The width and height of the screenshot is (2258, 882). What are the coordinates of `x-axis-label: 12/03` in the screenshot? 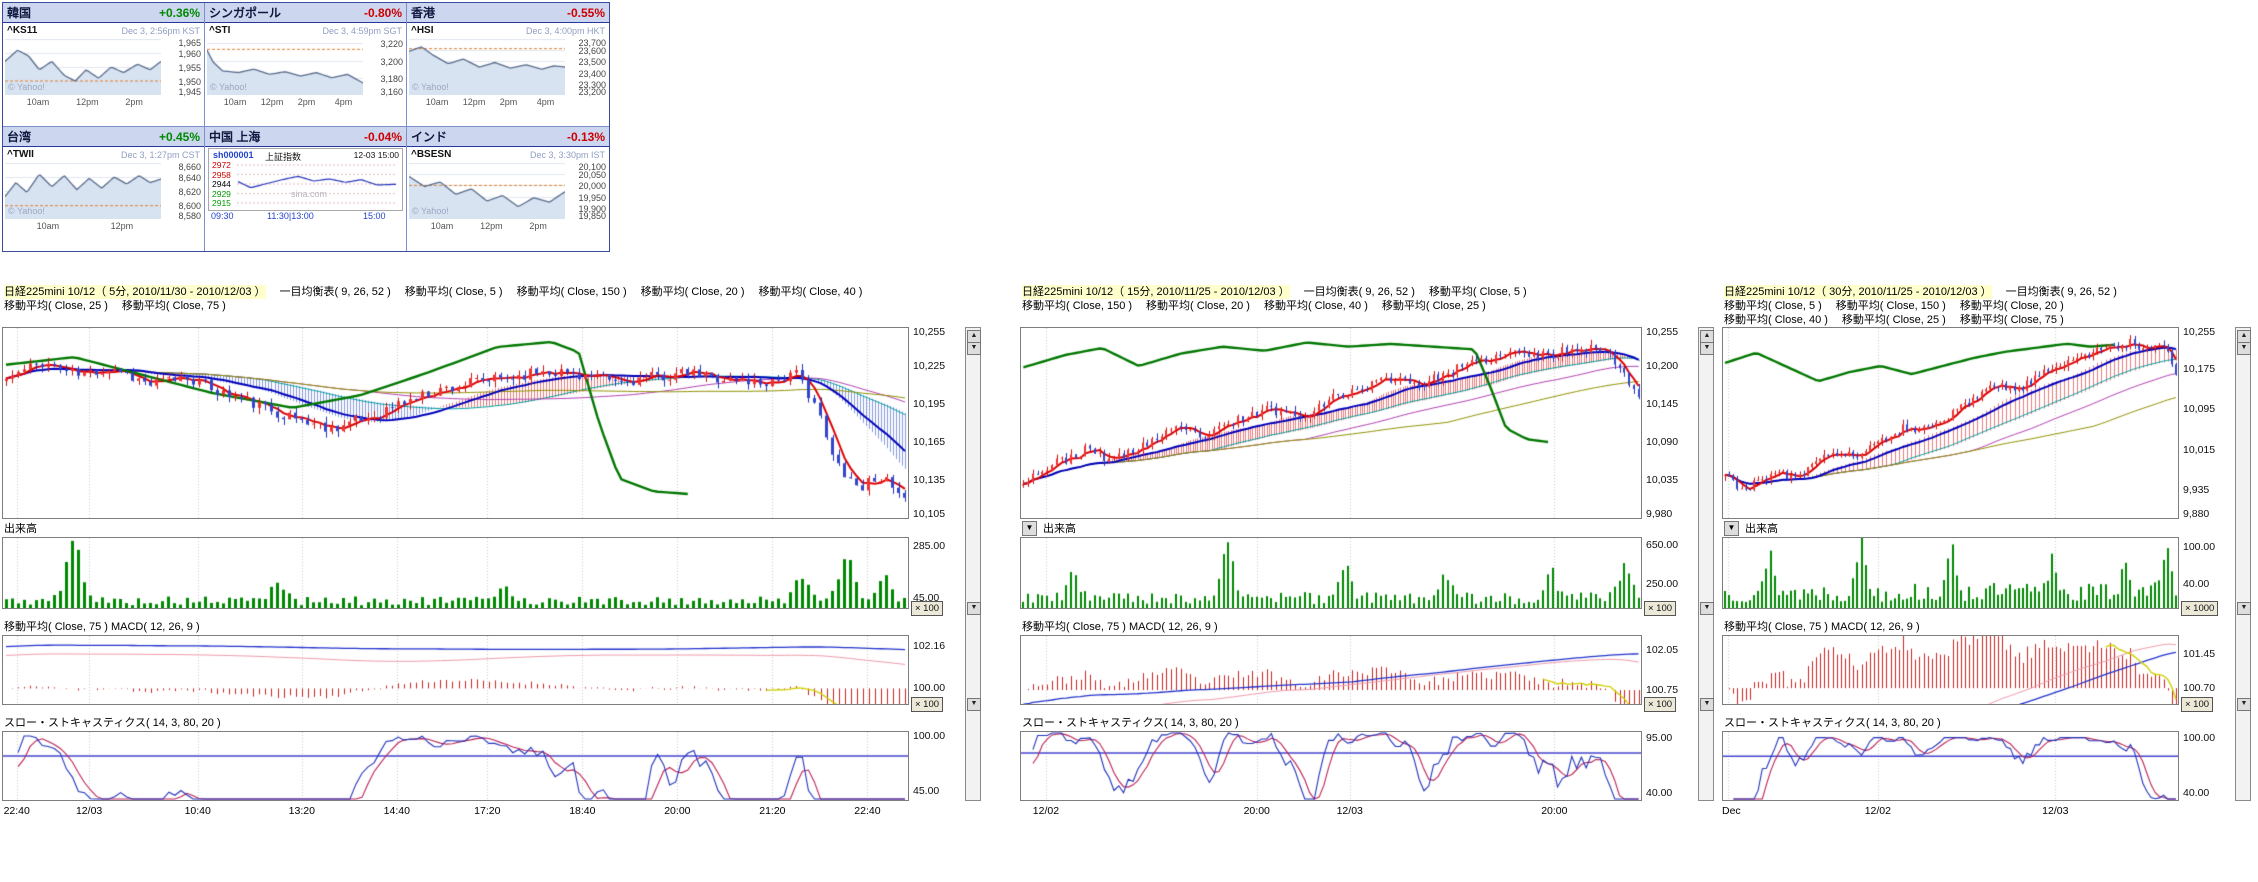 It's located at (2055, 811).